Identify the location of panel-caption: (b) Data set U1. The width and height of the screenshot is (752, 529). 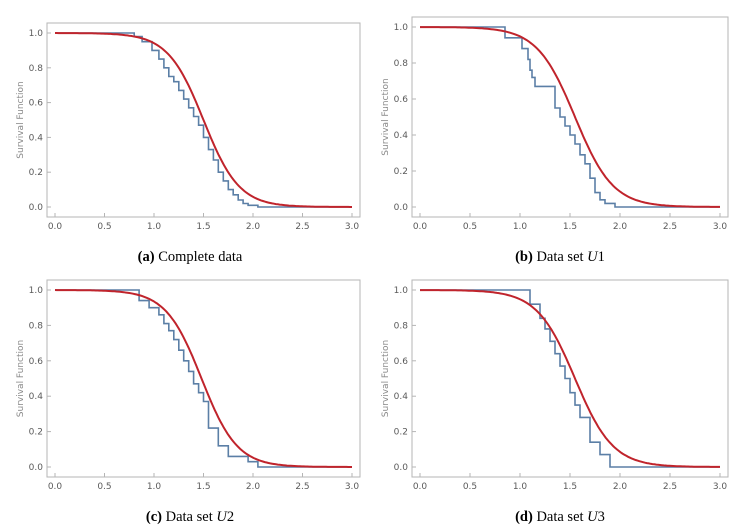
(560, 257).